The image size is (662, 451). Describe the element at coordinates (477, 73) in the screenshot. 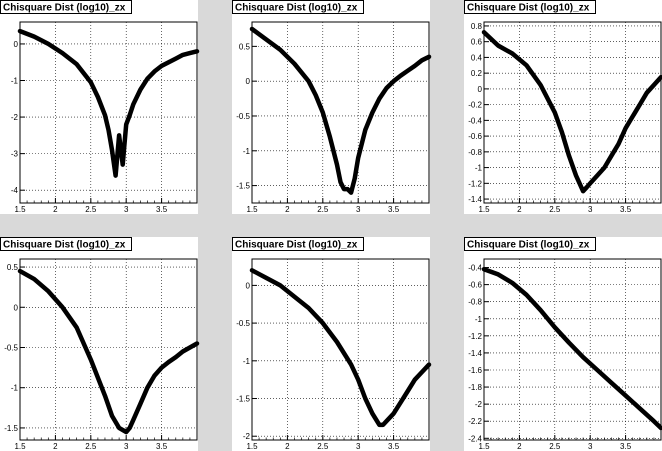

I see `y-tick-label: 0.2` at that location.